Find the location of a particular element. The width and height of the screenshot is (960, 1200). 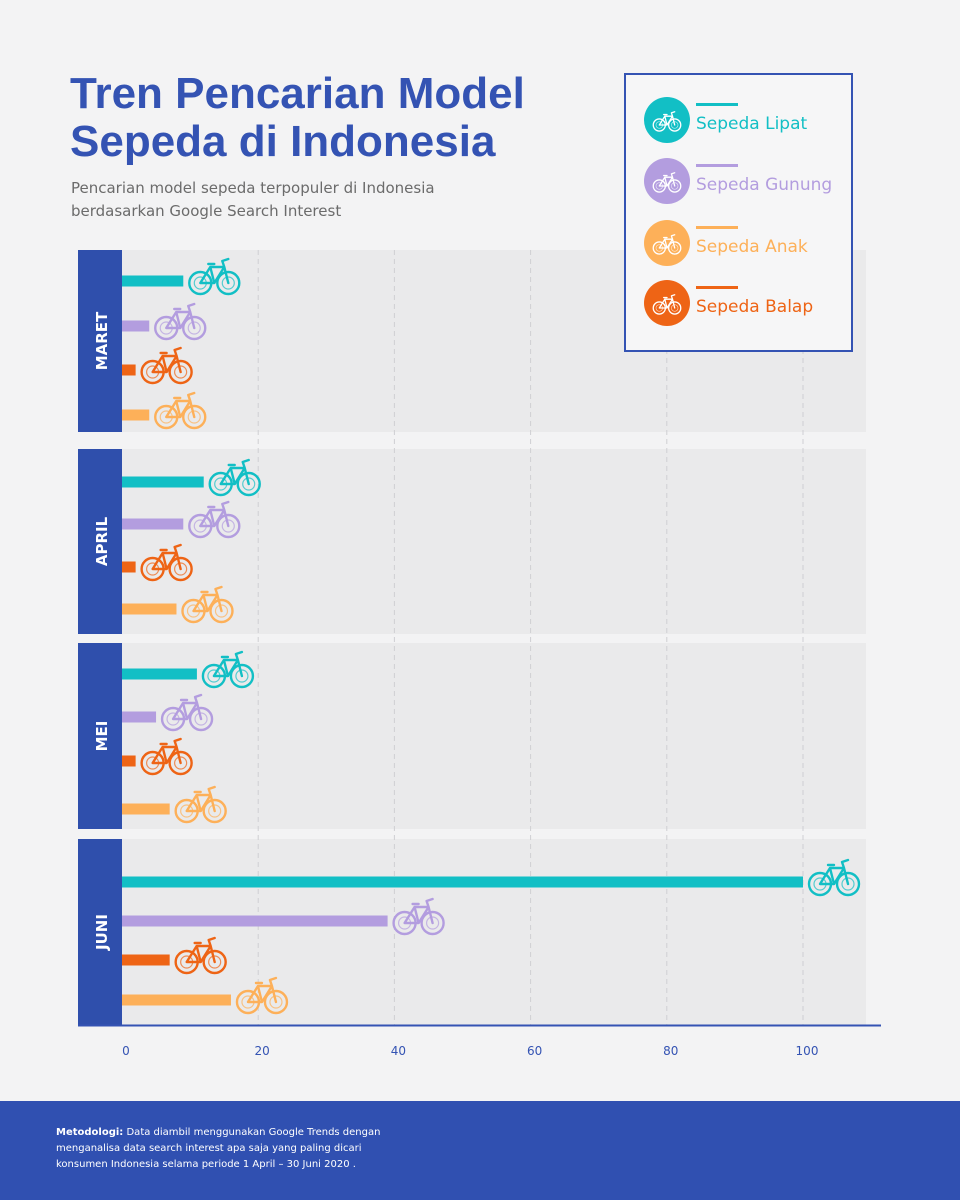

legend-label: Sepeda Gunung is located at coordinates (764, 185).